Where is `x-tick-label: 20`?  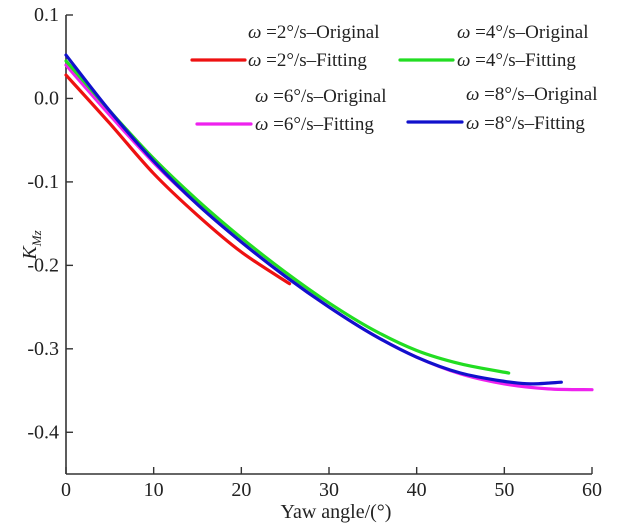
x-tick-label: 20 is located at coordinates (241, 490).